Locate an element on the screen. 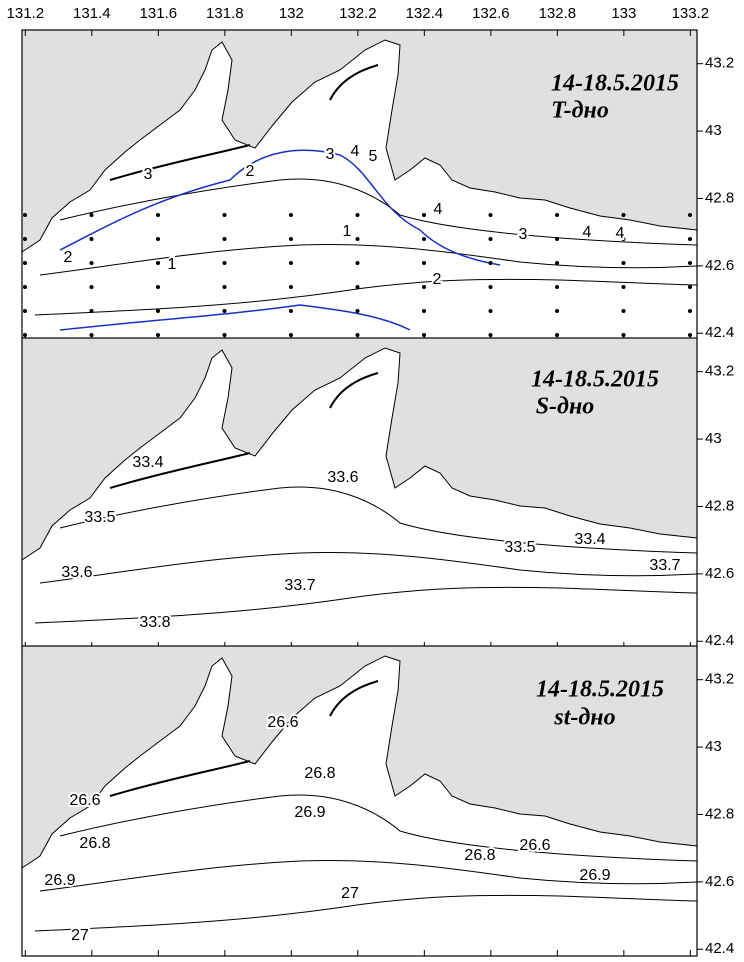  panel-title: 14-18.5.2015 is located at coordinates (600, 690).